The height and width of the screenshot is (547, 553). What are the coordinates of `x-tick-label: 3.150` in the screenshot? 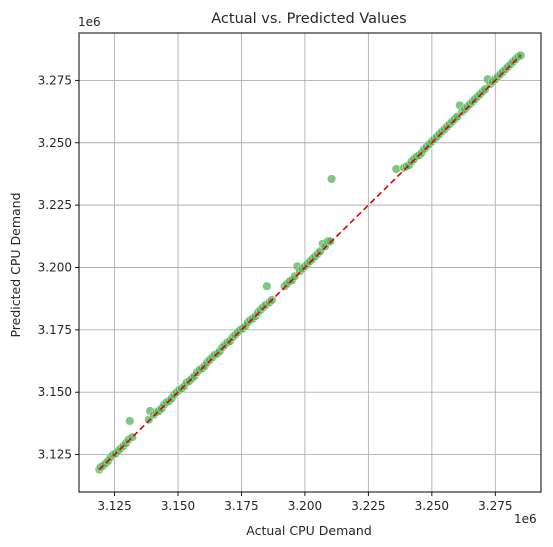 It's located at (178, 506).